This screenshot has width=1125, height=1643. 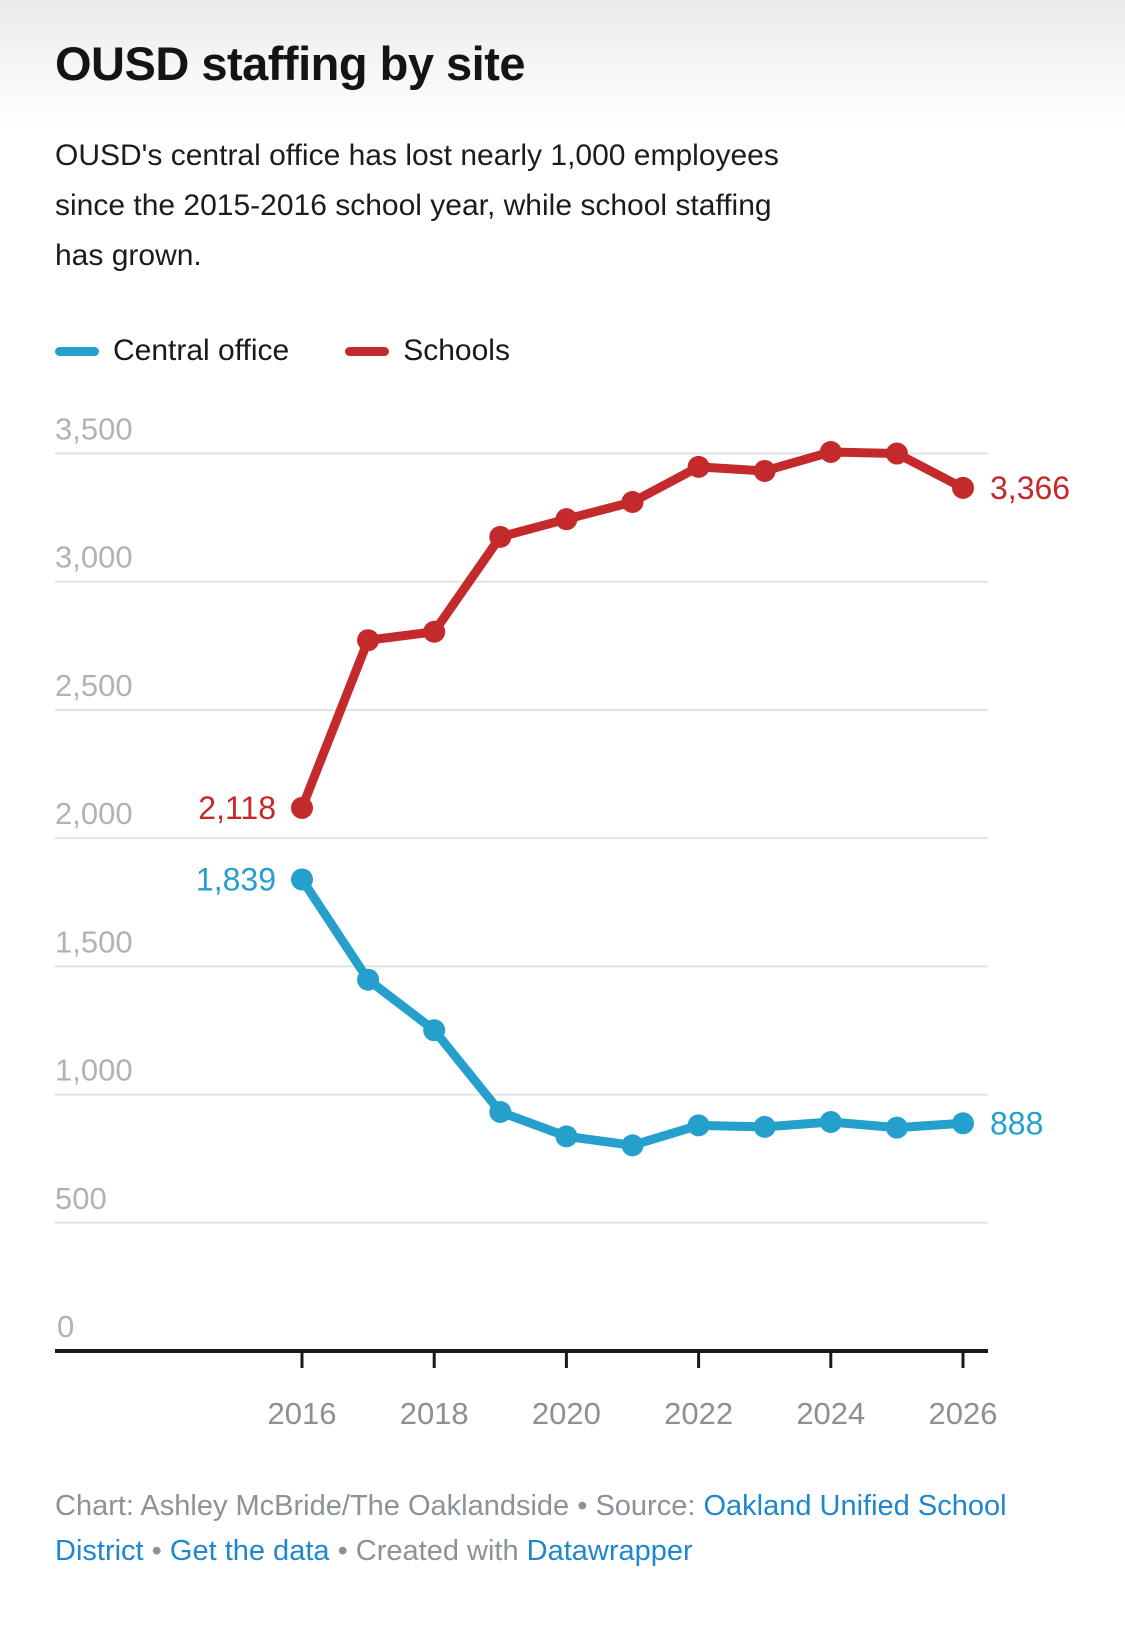 I want to click on schools-point-2026, so click(x=963, y=487).